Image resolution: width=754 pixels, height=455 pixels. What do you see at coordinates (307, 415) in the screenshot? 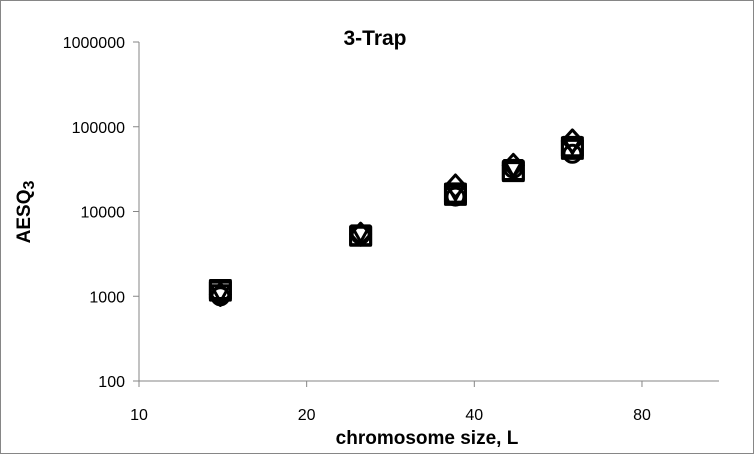
I see `x-tick-label: 20` at bounding box center [307, 415].